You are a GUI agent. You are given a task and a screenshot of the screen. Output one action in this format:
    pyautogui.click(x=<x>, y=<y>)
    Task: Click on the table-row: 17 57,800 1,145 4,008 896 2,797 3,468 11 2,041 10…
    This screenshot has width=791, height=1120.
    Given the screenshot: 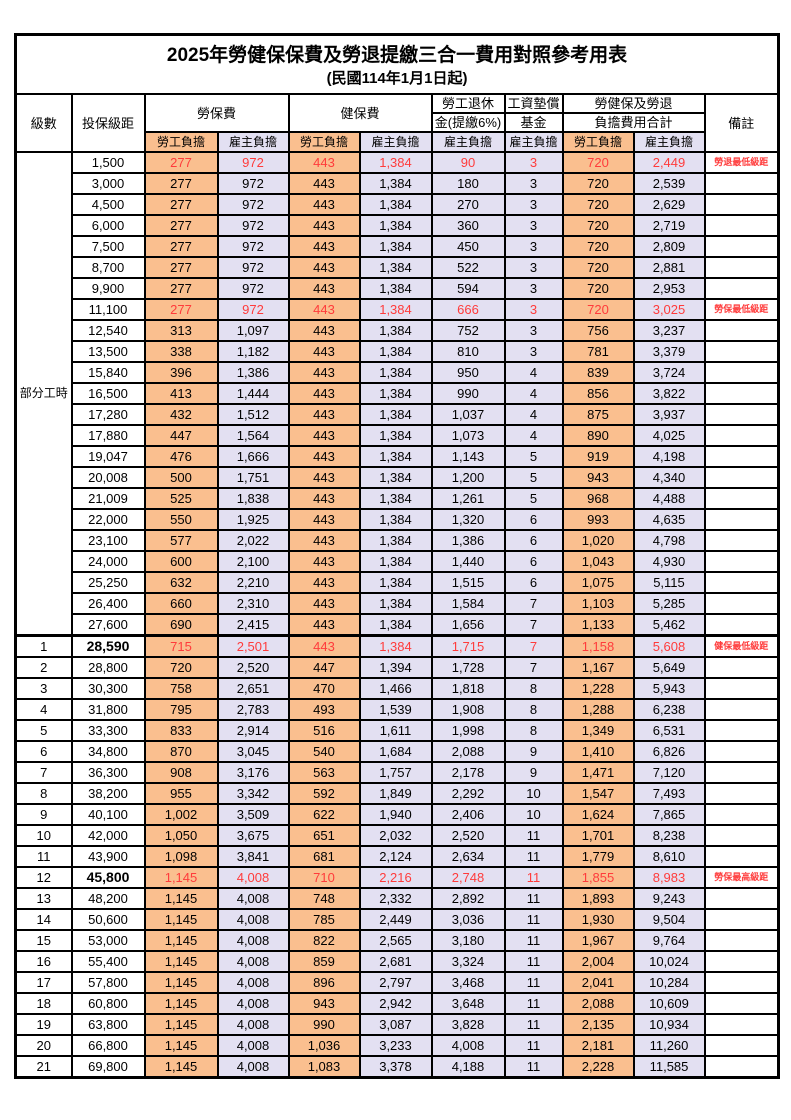 What is the action you would take?
    pyautogui.click(x=397, y=982)
    